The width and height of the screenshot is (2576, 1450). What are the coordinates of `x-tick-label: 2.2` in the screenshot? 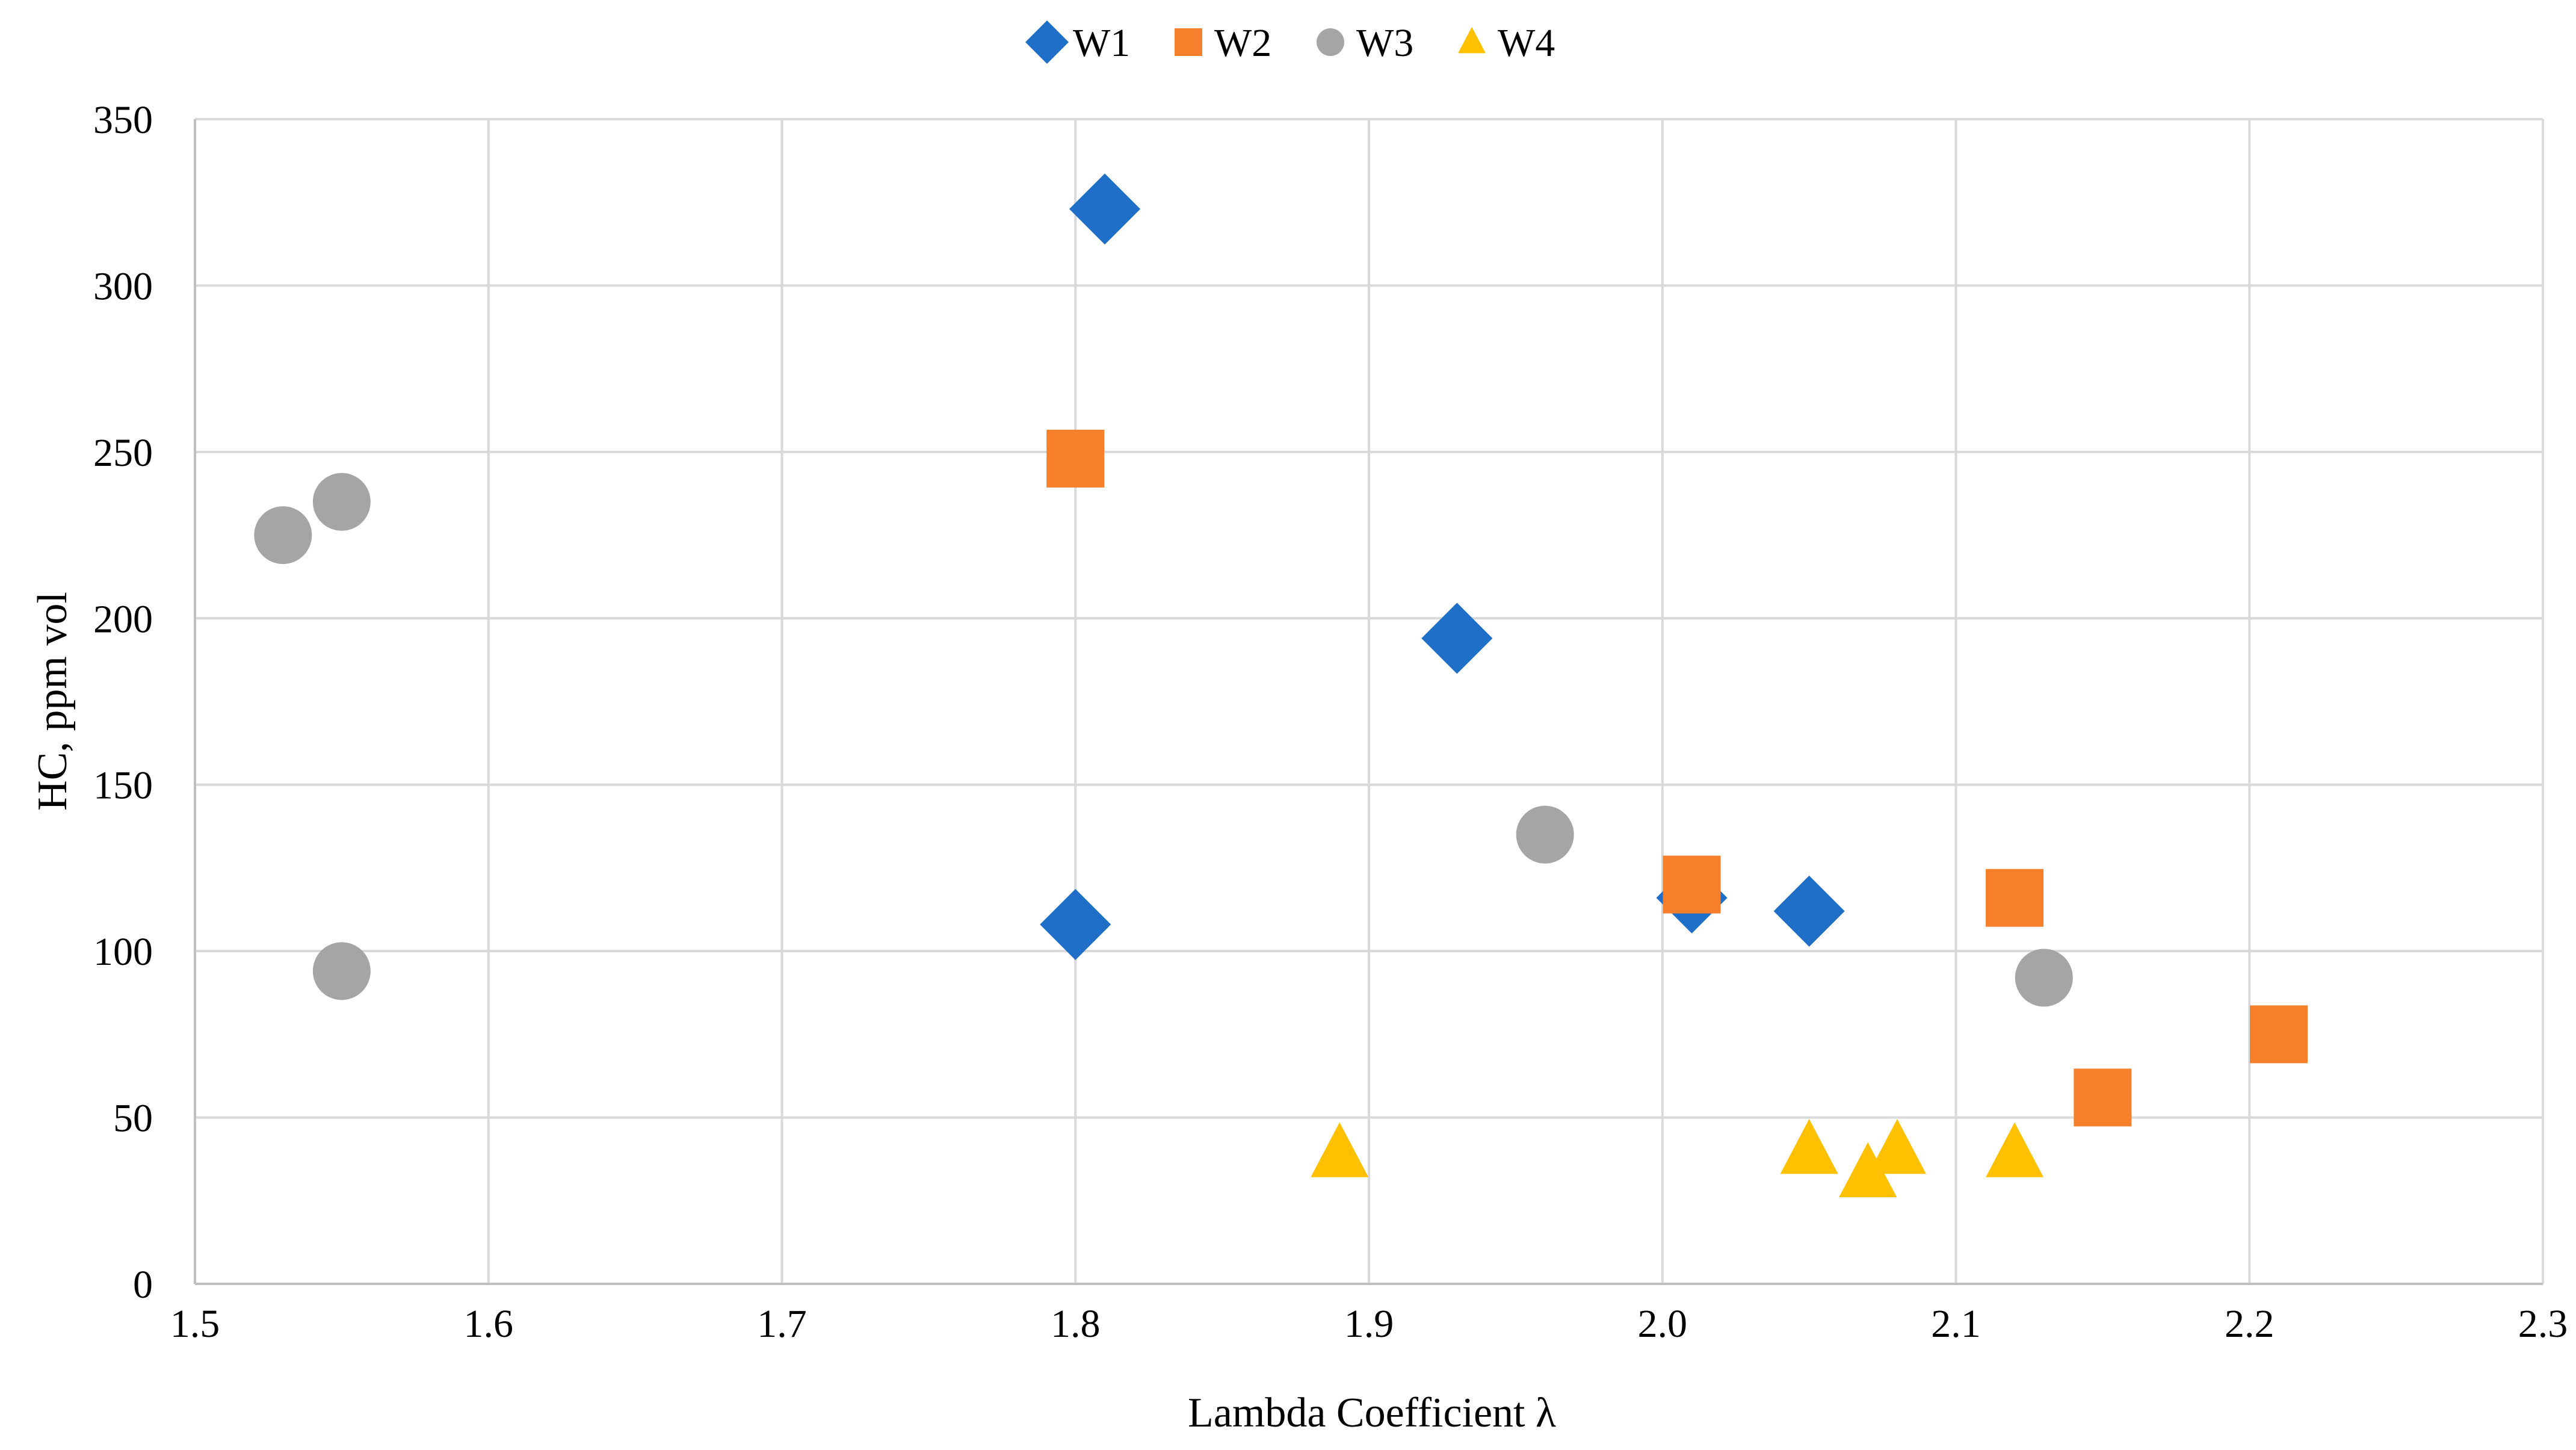 It's located at (2250, 1324).